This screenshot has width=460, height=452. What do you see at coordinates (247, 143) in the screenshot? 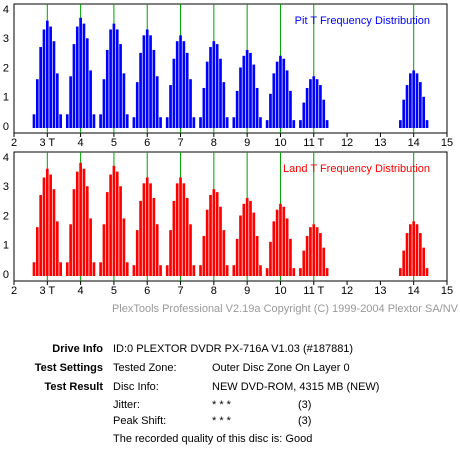
I see `x-tick-label: 9` at bounding box center [247, 143].